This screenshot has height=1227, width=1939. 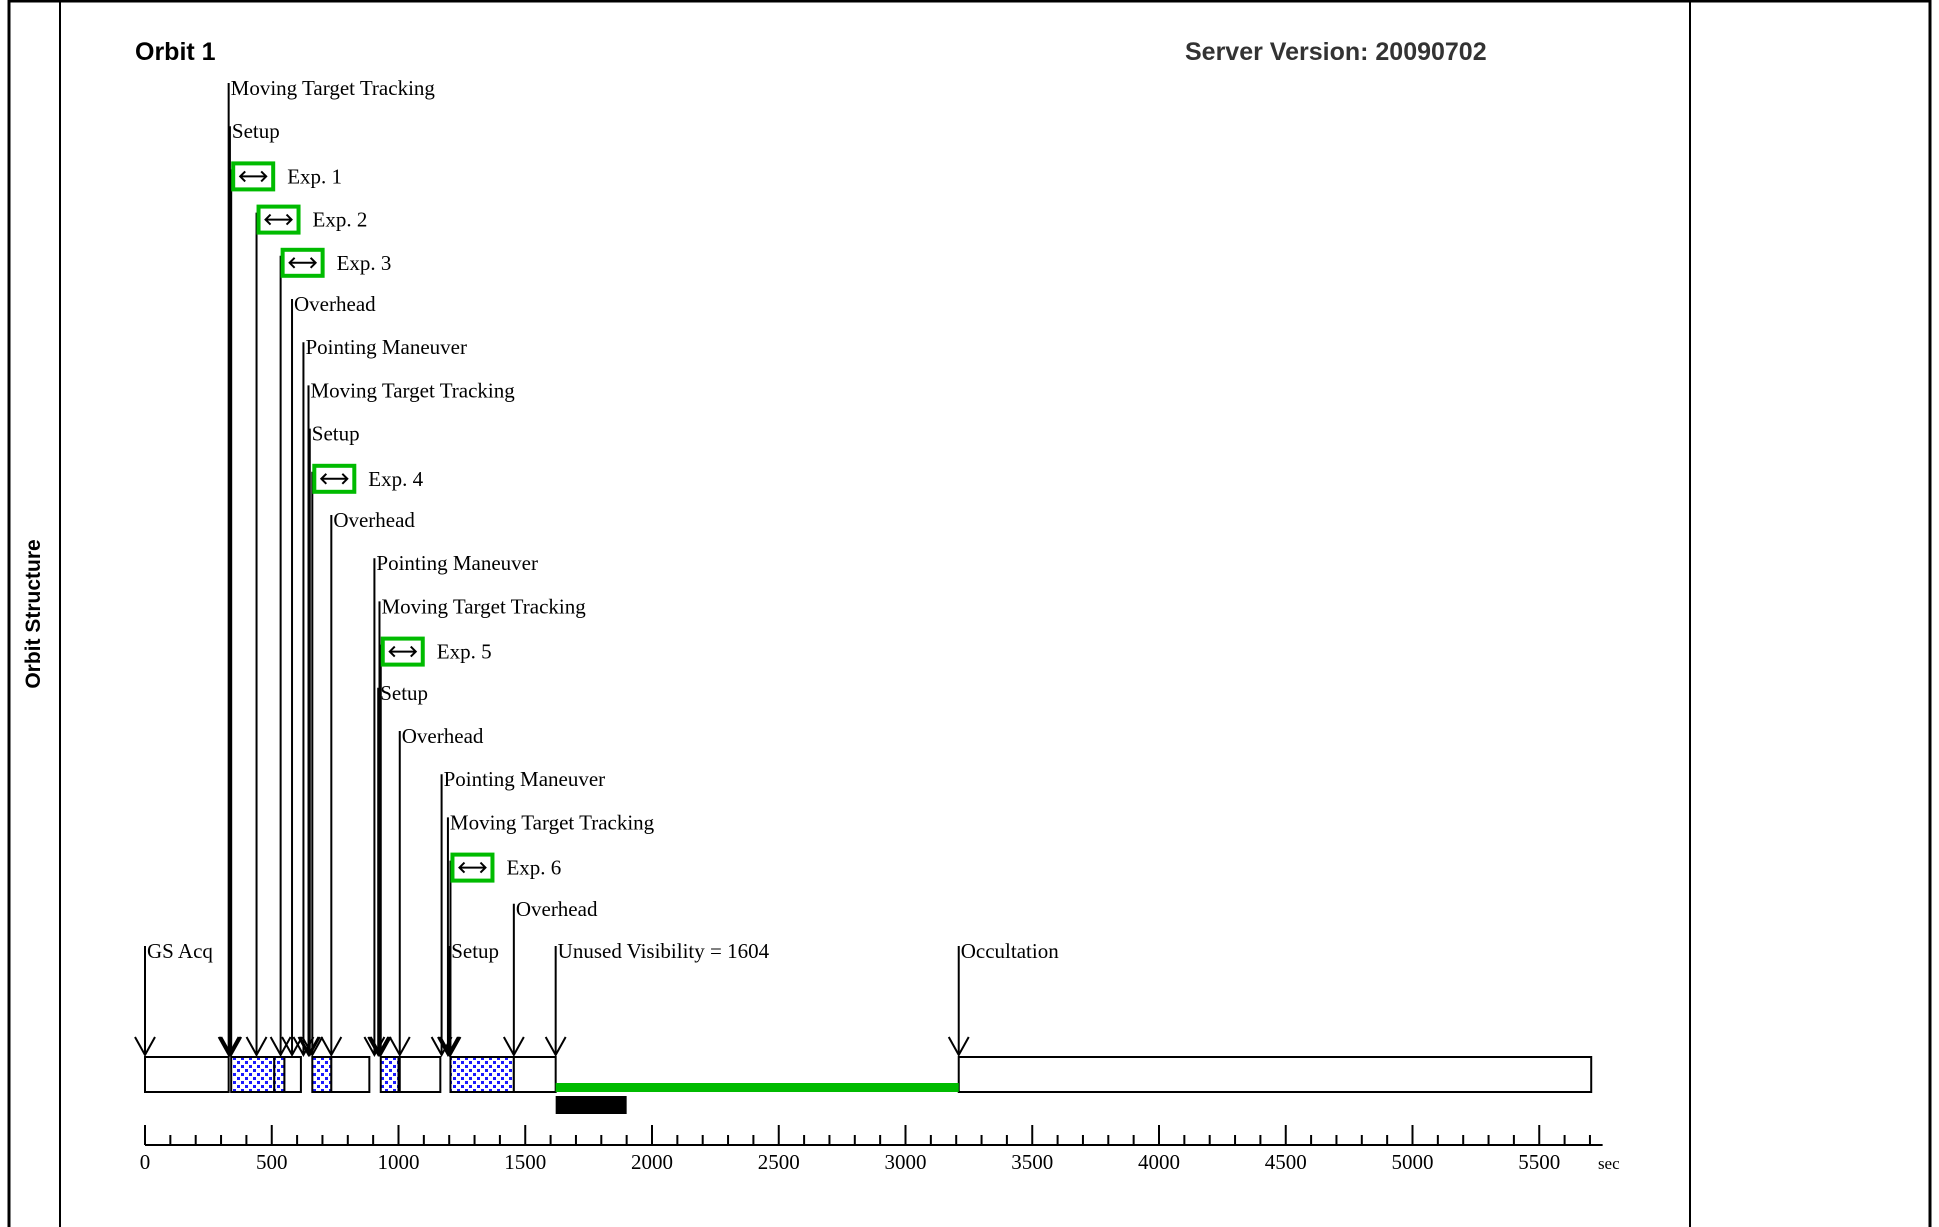 I want to click on event-label: Exp. 3, so click(x=364, y=263).